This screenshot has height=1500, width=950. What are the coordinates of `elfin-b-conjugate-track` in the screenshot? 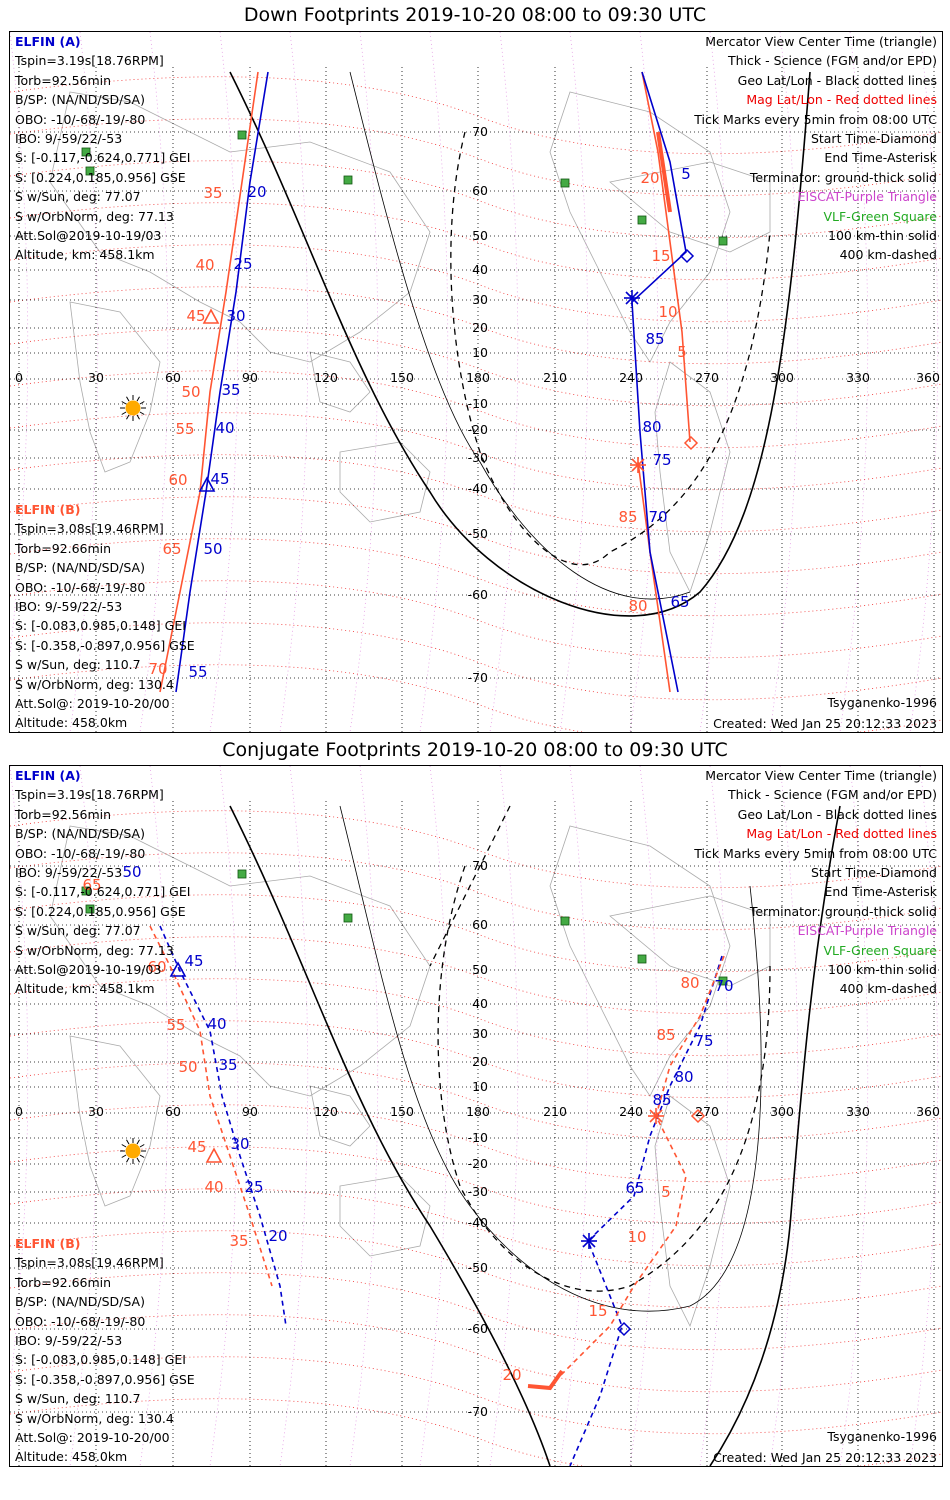 It's located at (211, 1106).